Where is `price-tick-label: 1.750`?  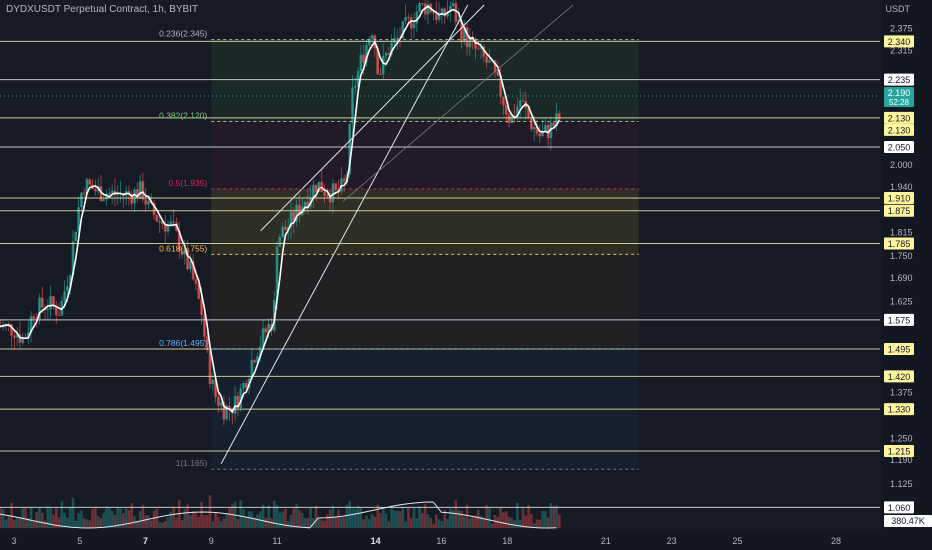 price-tick-label: 1.750 is located at coordinates (901, 256).